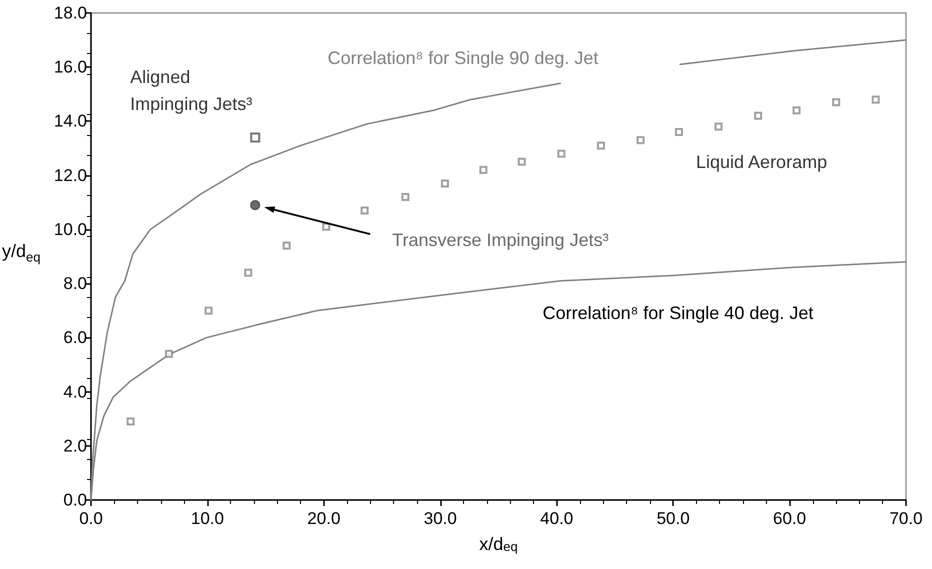  I want to click on x-tick-label: 20.0, so click(323, 518).